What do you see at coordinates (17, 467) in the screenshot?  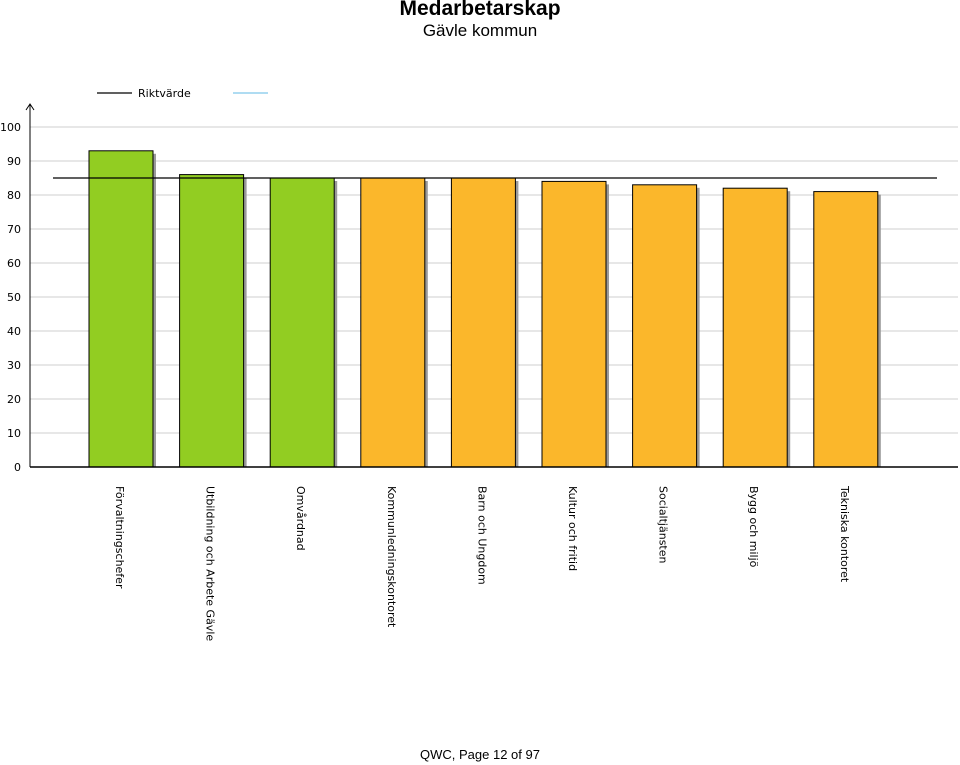 I see `y-tick-label: 0` at bounding box center [17, 467].